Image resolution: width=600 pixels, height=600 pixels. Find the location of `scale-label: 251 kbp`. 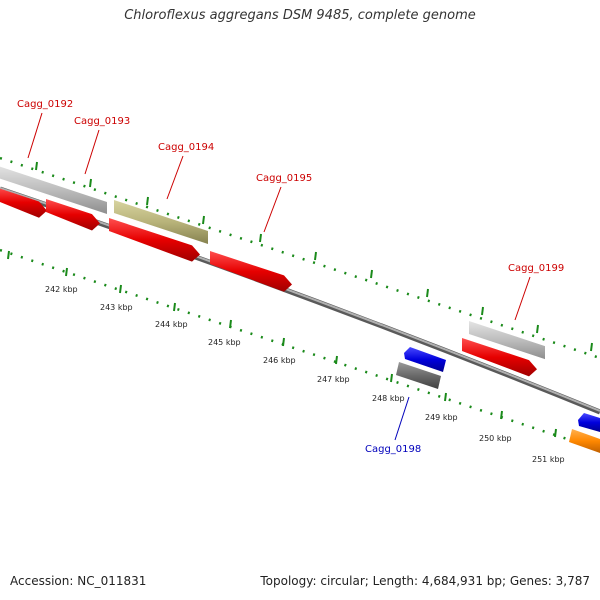

scale-label: 251 kbp is located at coordinates (548, 459).